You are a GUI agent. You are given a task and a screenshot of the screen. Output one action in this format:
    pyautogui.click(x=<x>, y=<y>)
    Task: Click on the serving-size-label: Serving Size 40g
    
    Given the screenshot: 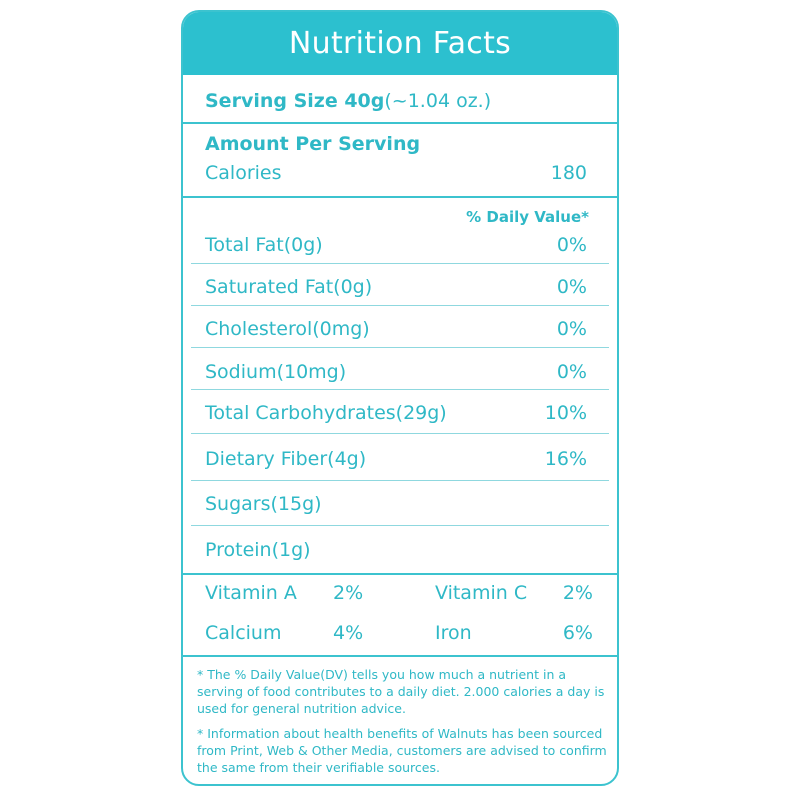 What is the action you would take?
    pyautogui.click(x=295, y=101)
    